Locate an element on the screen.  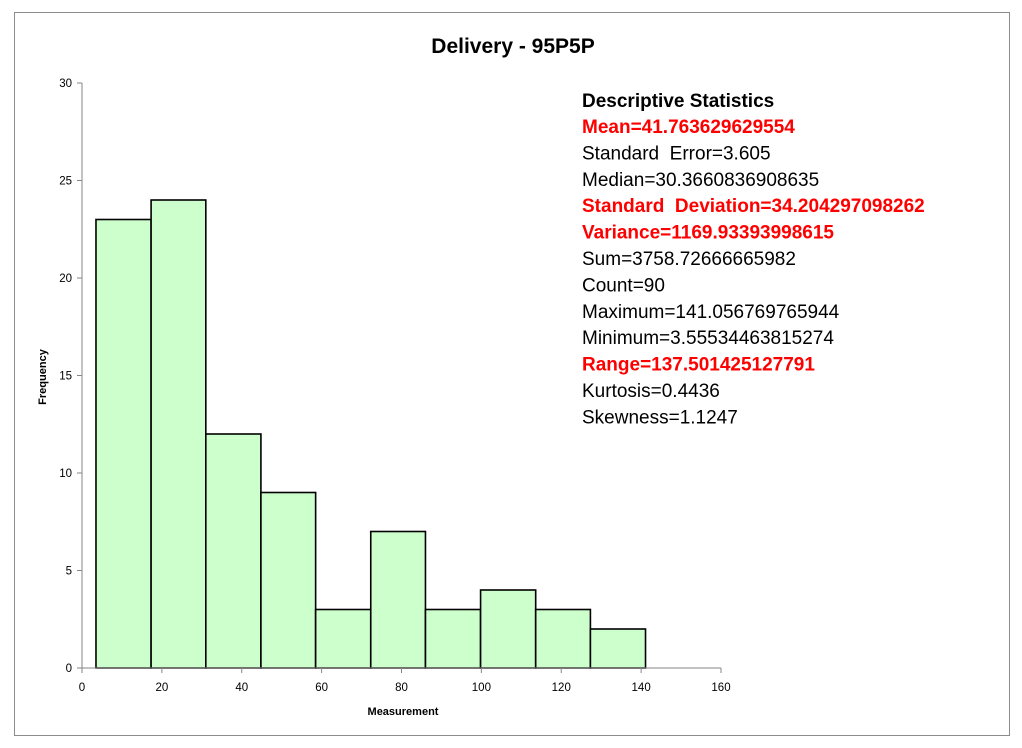
x-axis-label: Measurement is located at coordinates (403, 712).